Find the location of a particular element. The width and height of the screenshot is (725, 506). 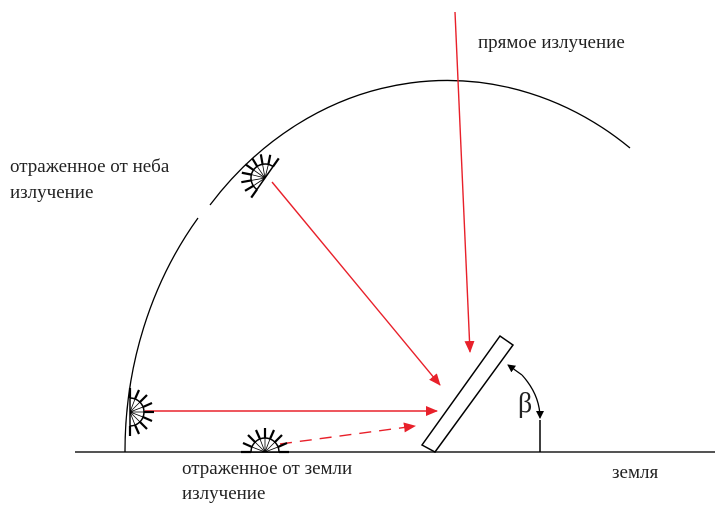

angle-arc-tip is located at coordinates (515, 370).